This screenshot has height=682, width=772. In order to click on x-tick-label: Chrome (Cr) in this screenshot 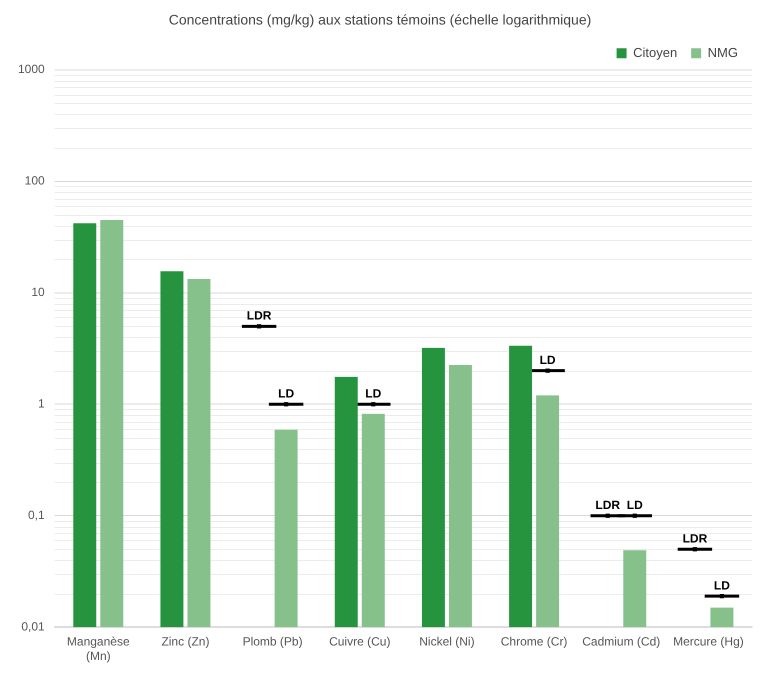, I will do `click(534, 641)`.